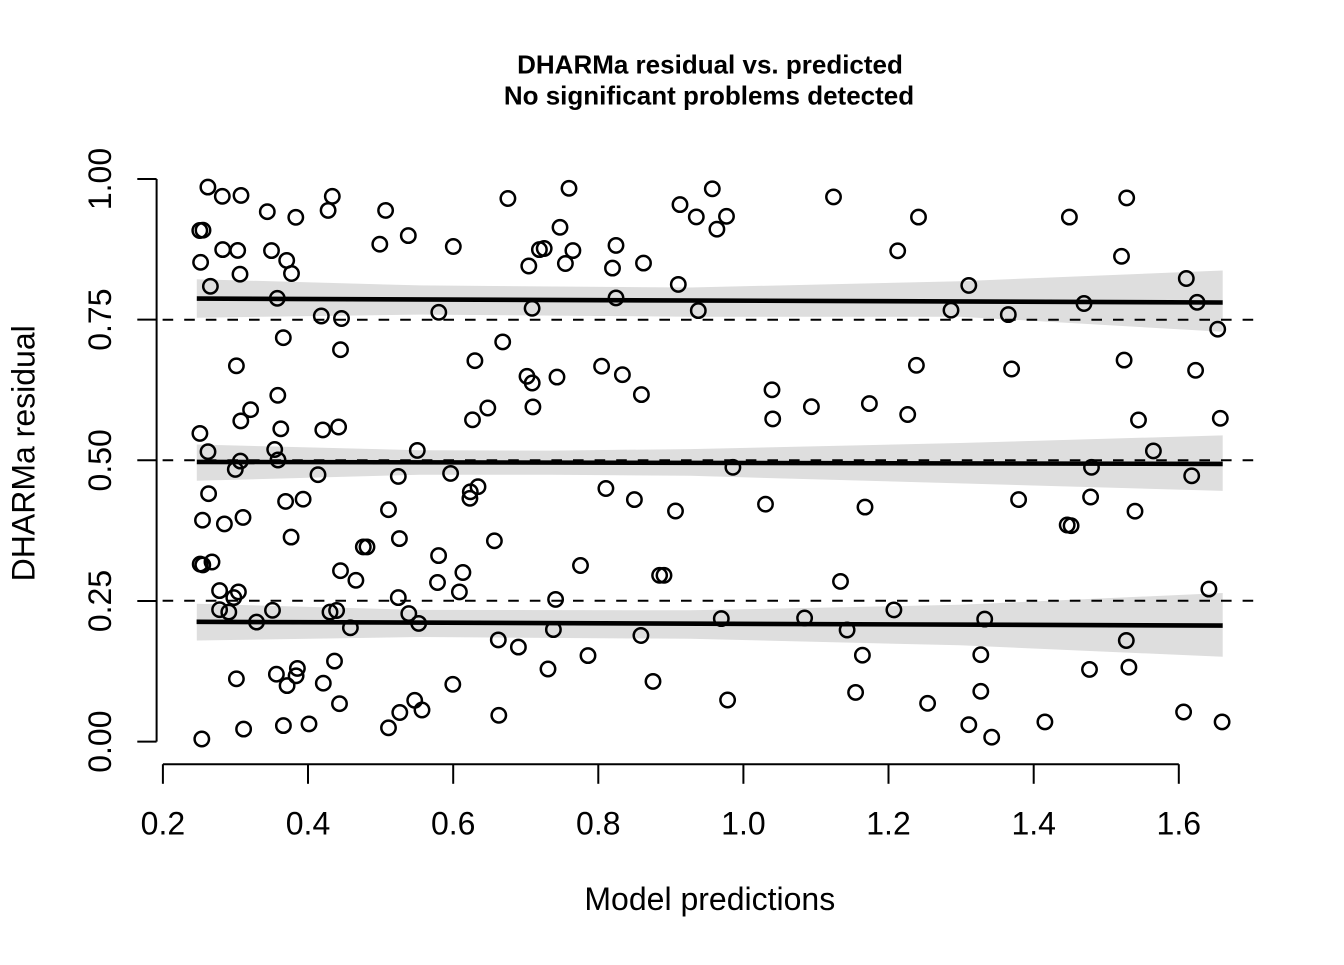  I want to click on svg-text: 0.25, so click(100, 601).